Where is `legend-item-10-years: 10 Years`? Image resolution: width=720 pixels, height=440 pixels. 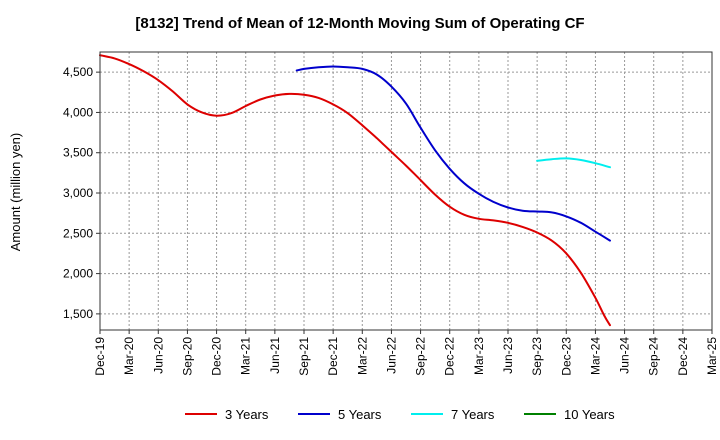 legend-item-10-years: 10 Years is located at coordinates (569, 414).